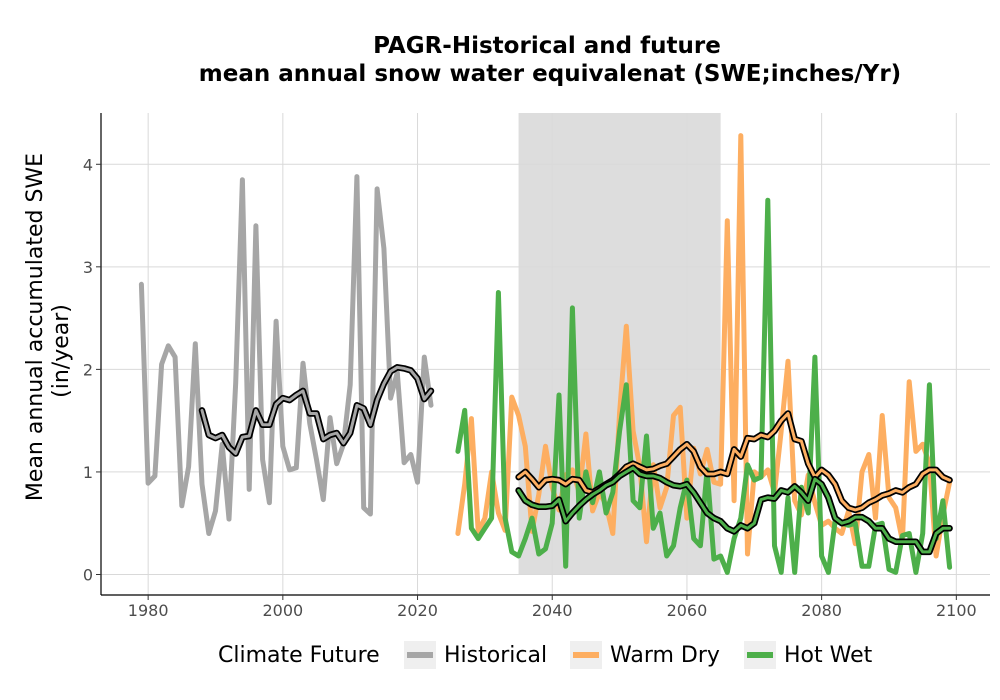  Describe the element at coordinates (547, 46) in the screenshot. I see `chart-title: PAGR-Historical and future` at that location.